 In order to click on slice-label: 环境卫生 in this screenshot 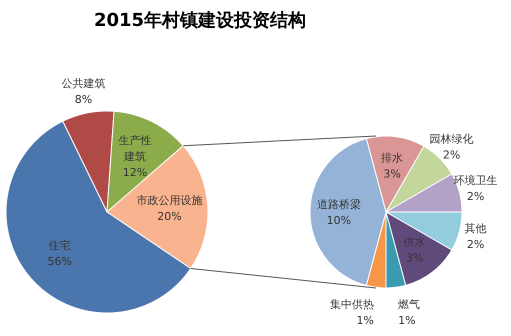, I will do `click(476, 180)`.